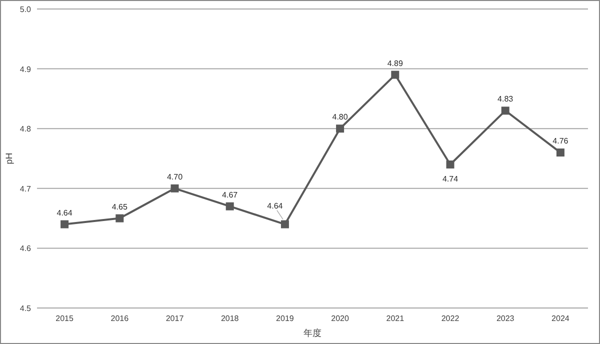  I want to click on y-tick-label: 4.7, so click(26, 189).